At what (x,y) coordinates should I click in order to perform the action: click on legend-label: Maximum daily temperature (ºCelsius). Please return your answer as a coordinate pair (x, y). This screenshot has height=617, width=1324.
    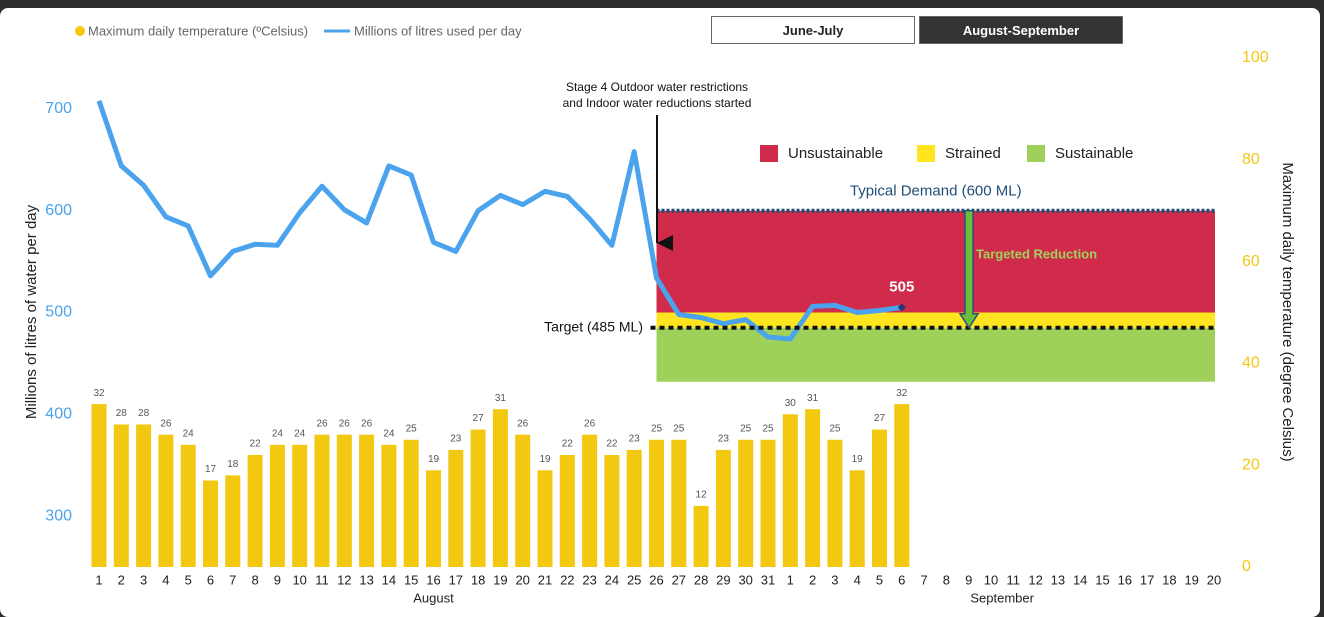
    Looking at the image, I should click on (198, 30).